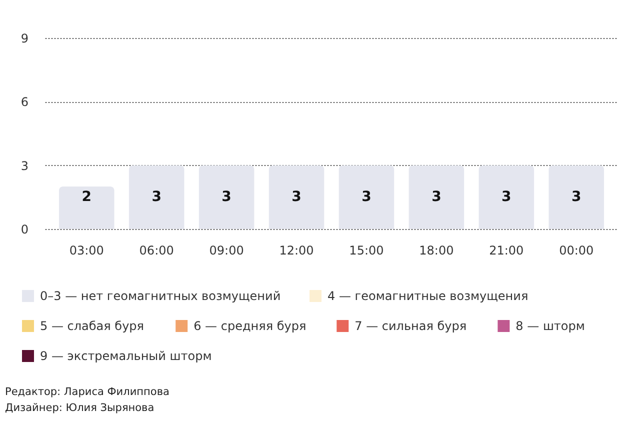  I want to click on legend-label: 8 — шторм, so click(550, 326).